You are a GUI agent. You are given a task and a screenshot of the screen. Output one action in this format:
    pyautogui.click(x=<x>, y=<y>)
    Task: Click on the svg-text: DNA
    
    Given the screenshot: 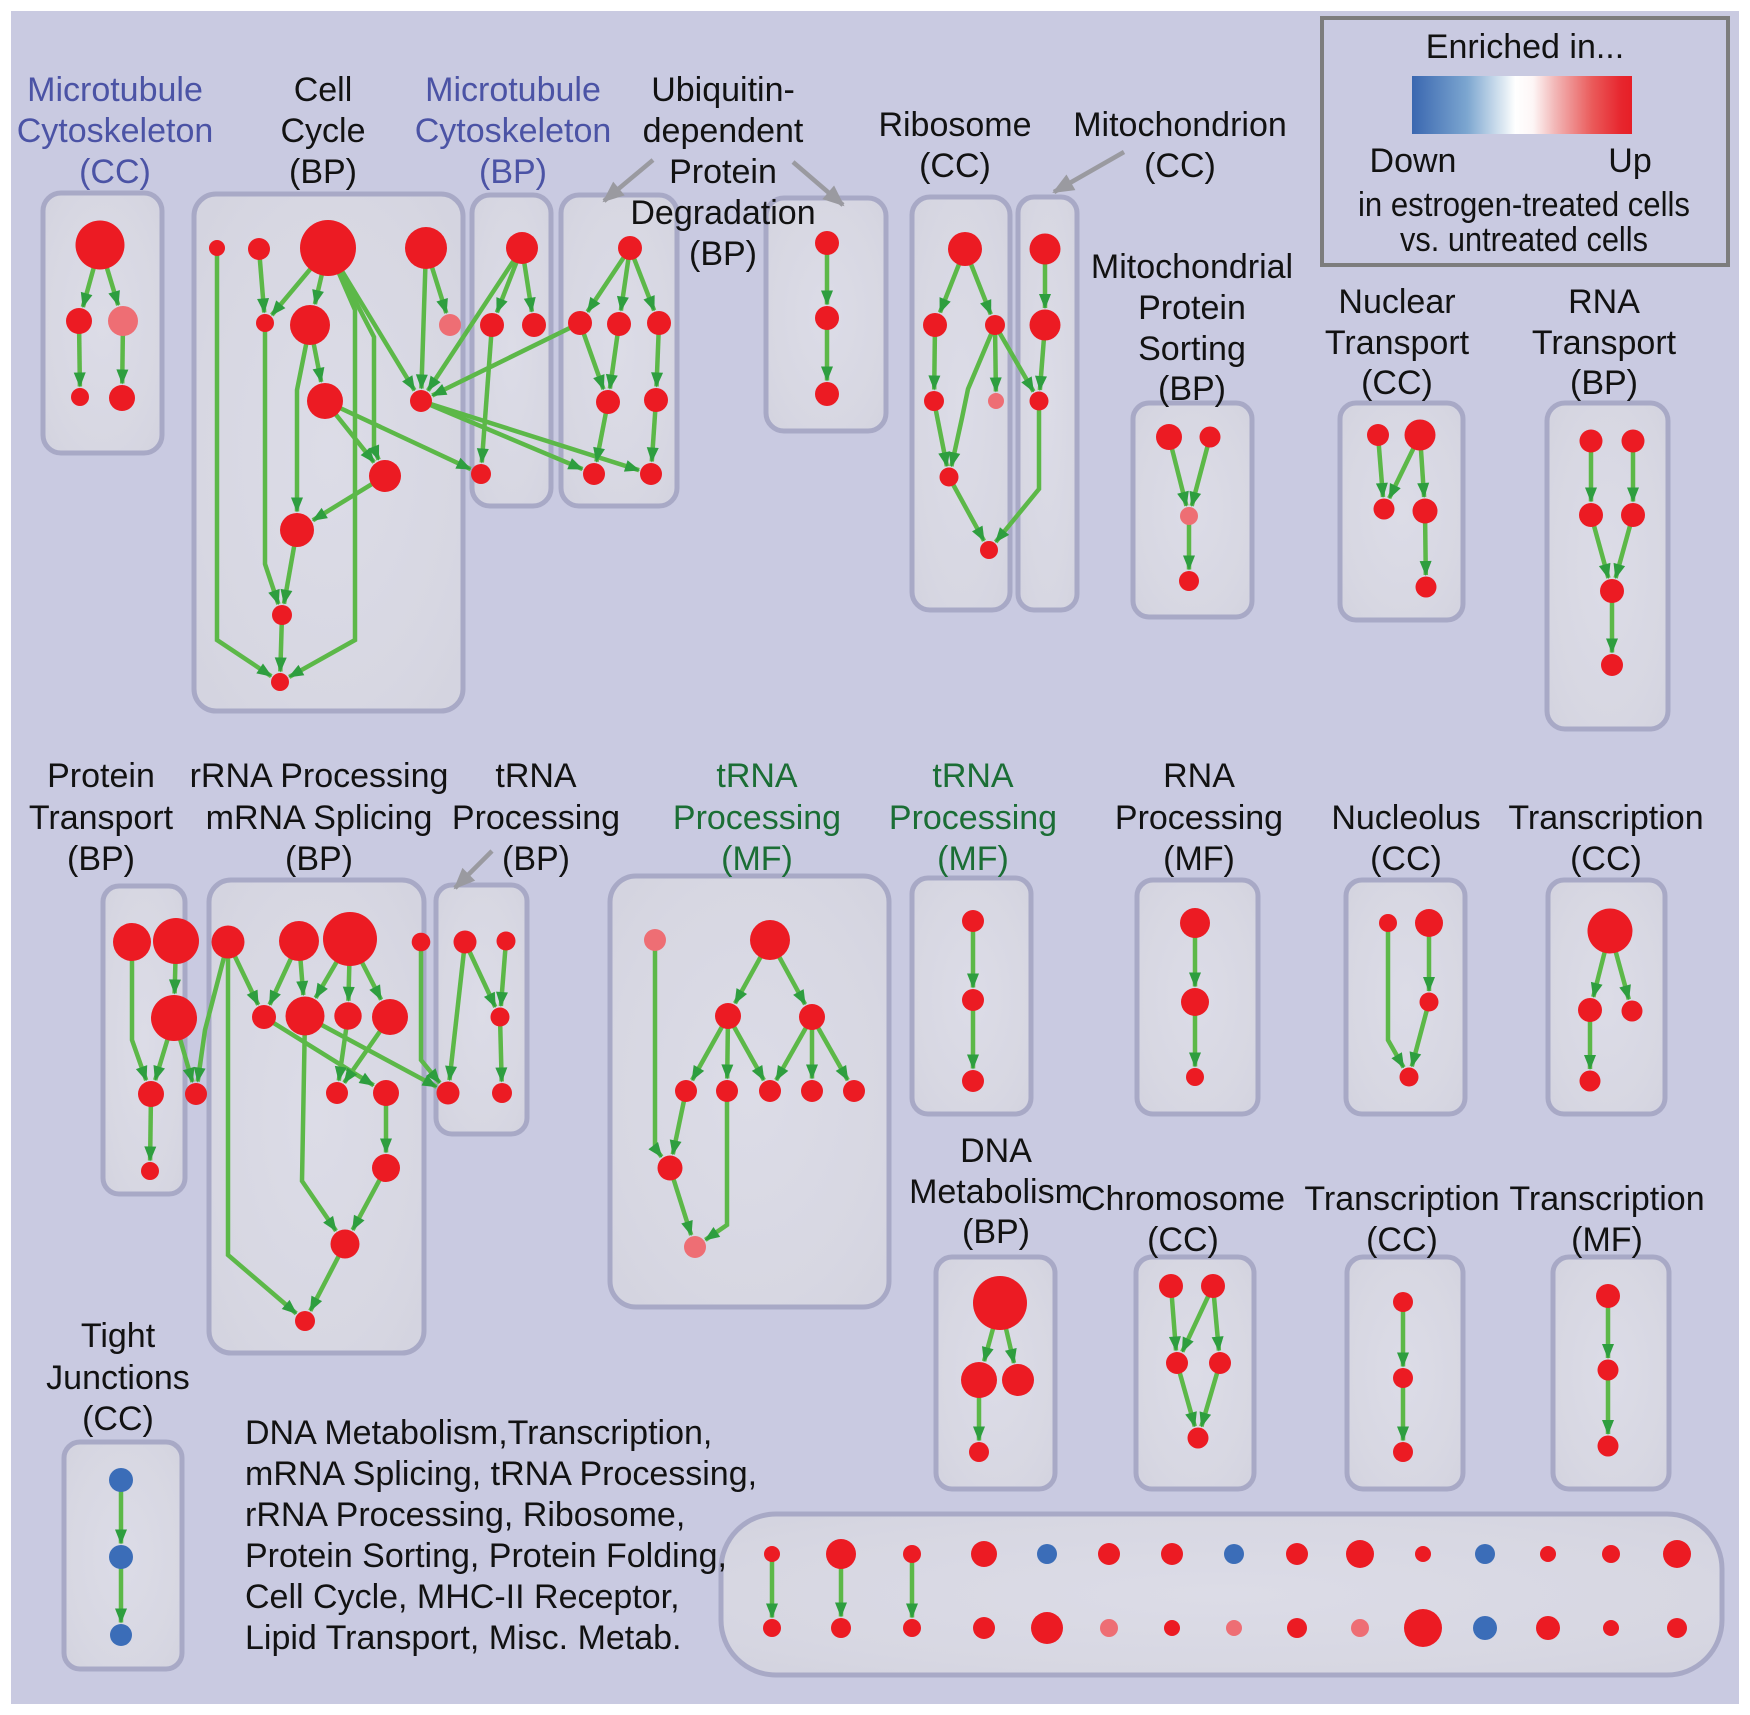 What is the action you would take?
    pyautogui.click(x=996, y=1151)
    